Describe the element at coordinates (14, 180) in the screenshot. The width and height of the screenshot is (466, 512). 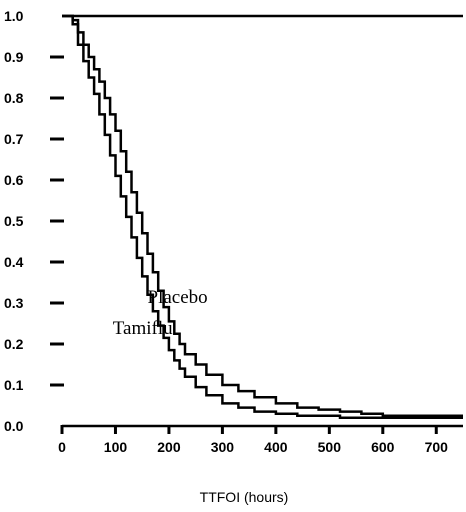
I see `y-tick-label: 0.6` at that location.